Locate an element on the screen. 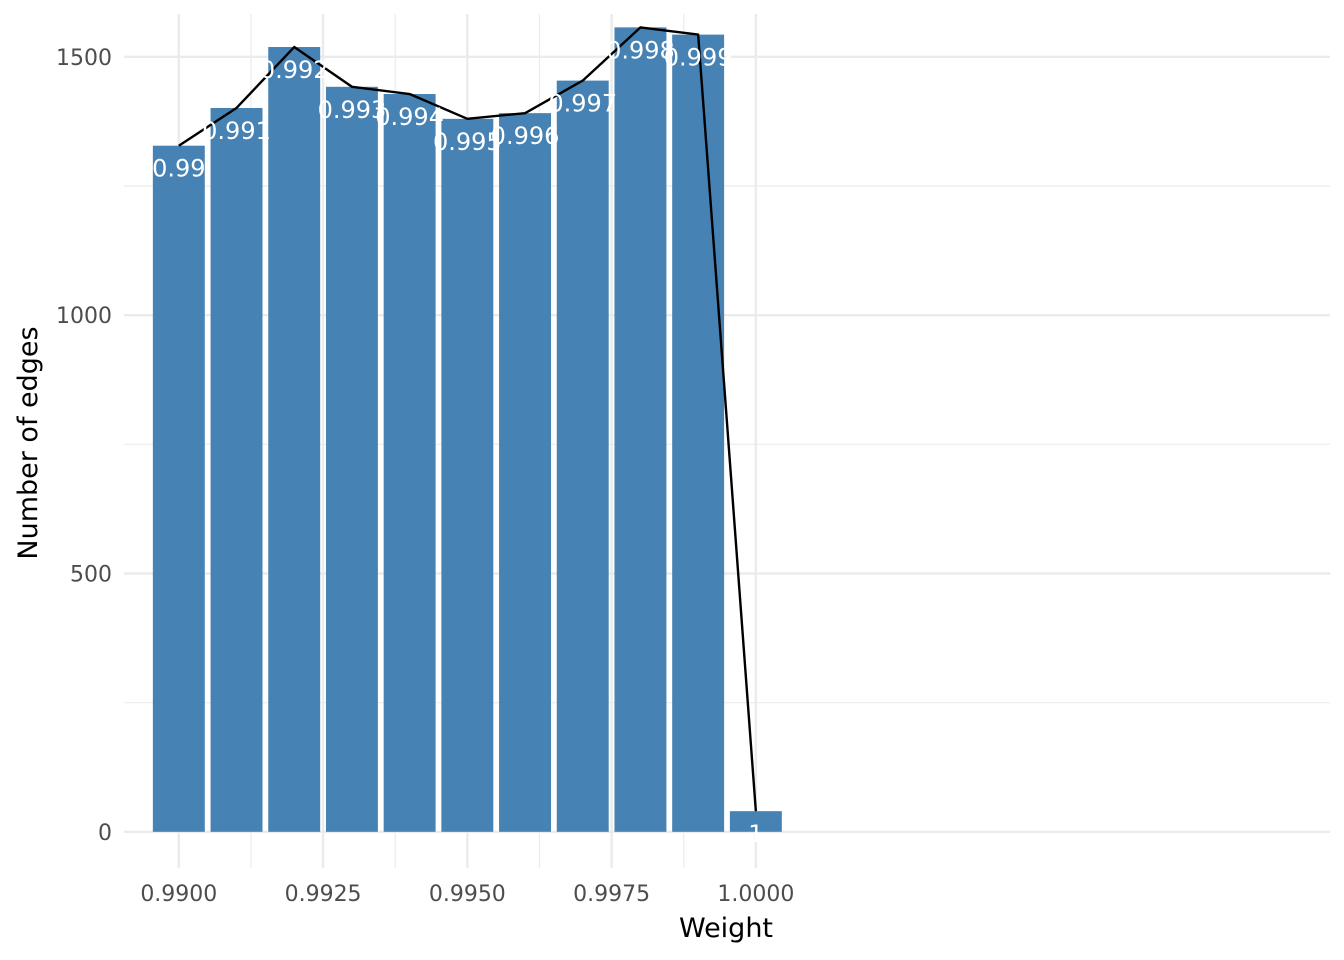  y-tick-label: 1500 is located at coordinates (84, 58).